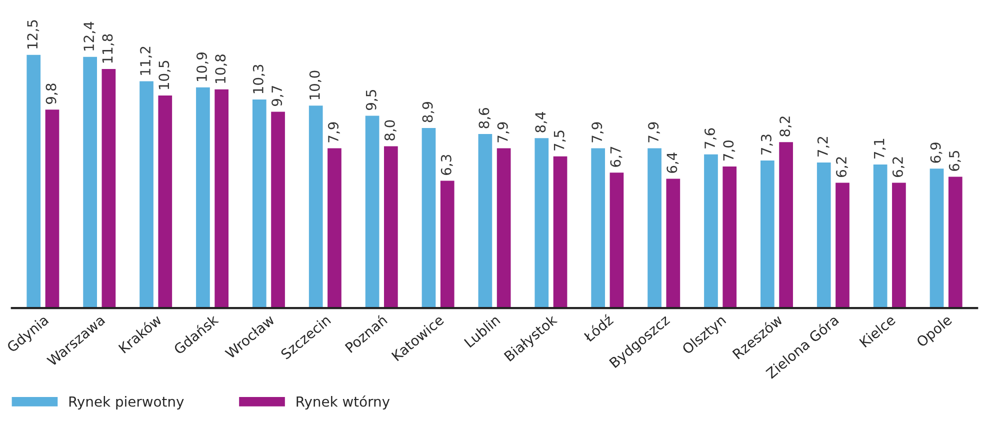  What do you see at coordinates (390, 130) in the screenshot?
I see `data-label: 8,0` at bounding box center [390, 130].